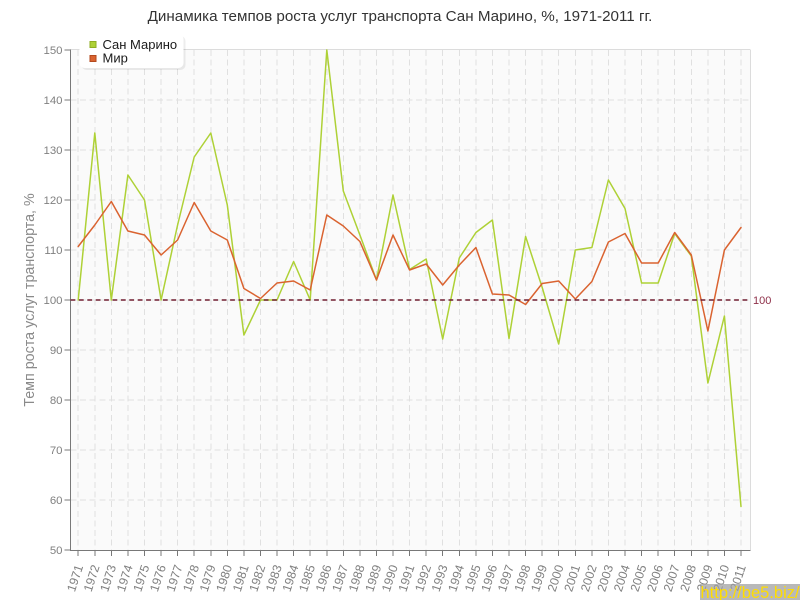 The height and width of the screenshot is (605, 800). What do you see at coordinates (140, 44) in the screenshot?
I see `svg-text: Сан Марино` at bounding box center [140, 44].